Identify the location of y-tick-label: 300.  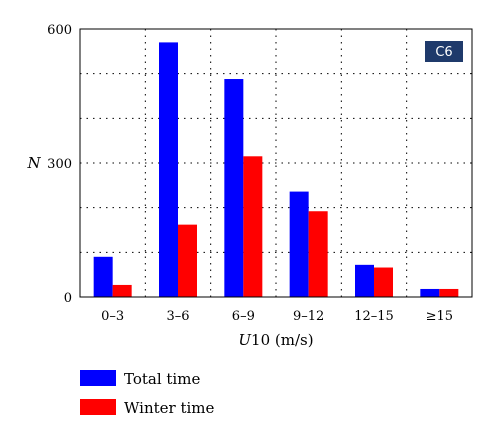
(59, 164).